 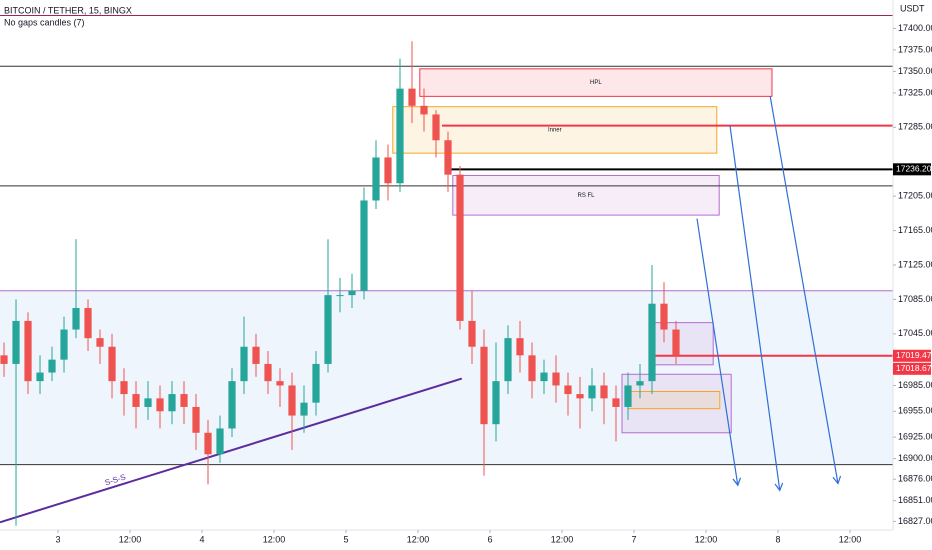 What do you see at coordinates (915, 411) in the screenshot?
I see `y-tick-label: 16955.00` at bounding box center [915, 411].